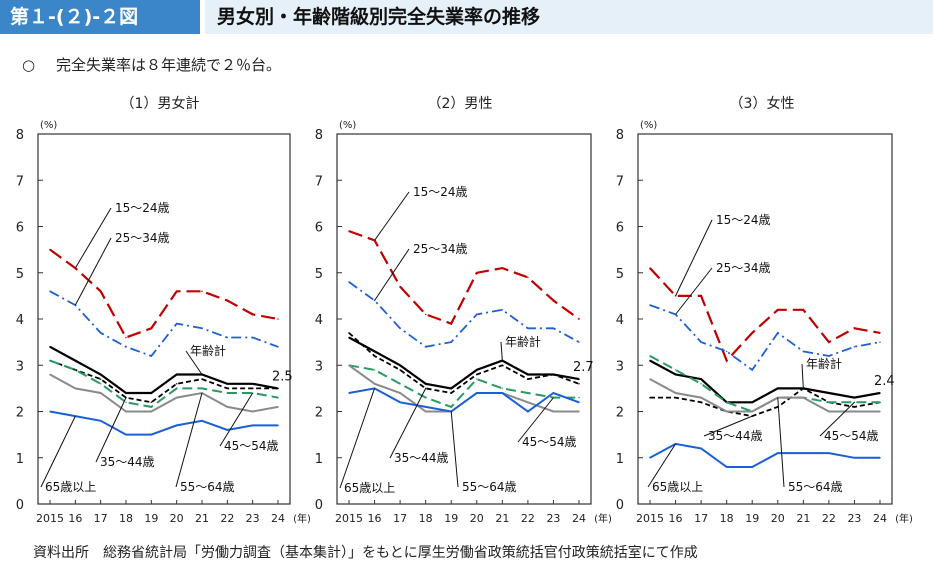 Image resolution: width=933 pixels, height=578 pixels. I want to click on y-tick-label: 5, so click(620, 274).